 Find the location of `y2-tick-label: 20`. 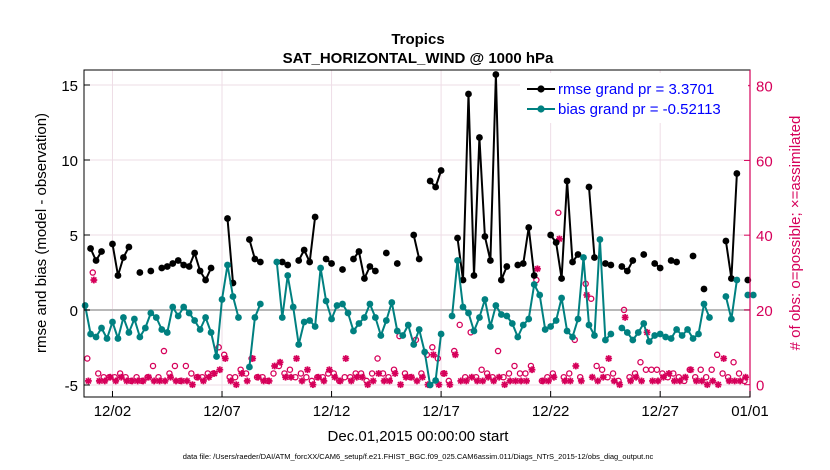

y2-tick-label: 20 is located at coordinates (764, 311).